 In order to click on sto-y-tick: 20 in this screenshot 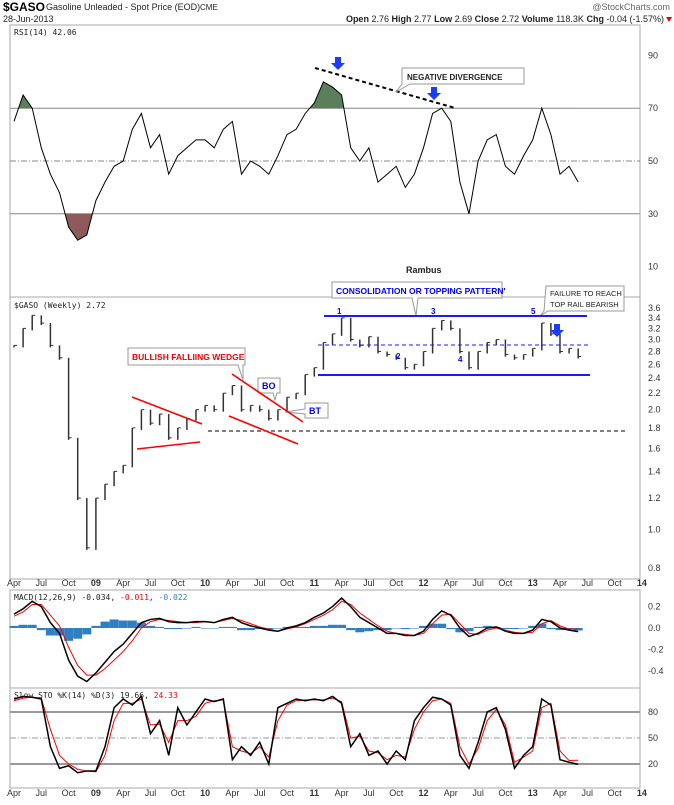, I will do `click(653, 764)`.